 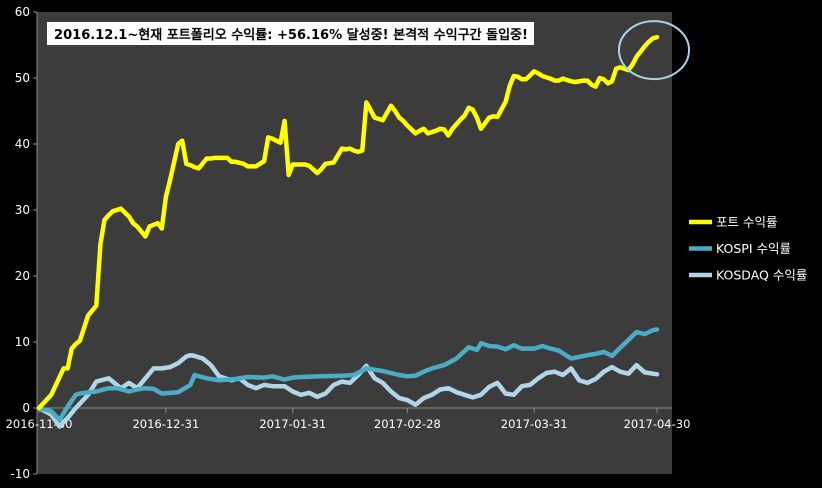 What do you see at coordinates (292, 424) in the screenshot?
I see `x-tick-label: 2017-01-31` at bounding box center [292, 424].